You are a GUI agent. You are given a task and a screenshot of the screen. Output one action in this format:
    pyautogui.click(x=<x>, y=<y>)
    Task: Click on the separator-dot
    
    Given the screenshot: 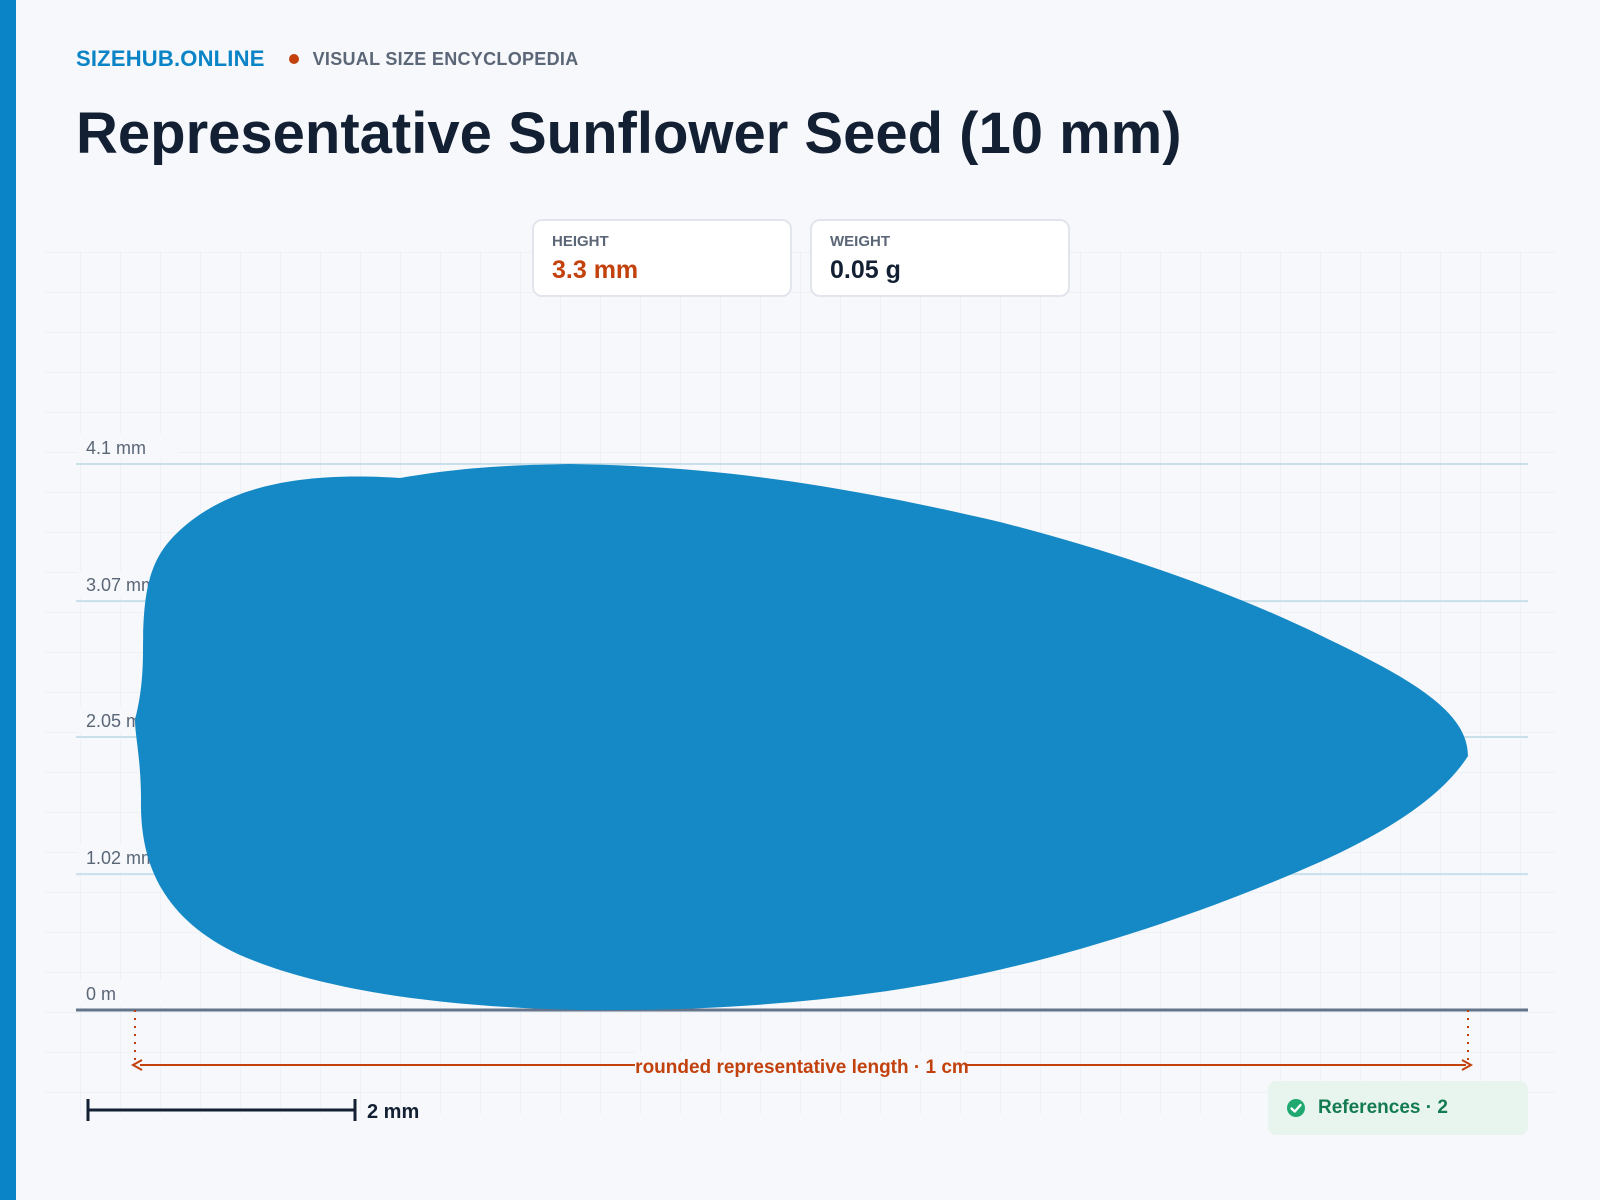 What is the action you would take?
    pyautogui.click(x=293, y=59)
    